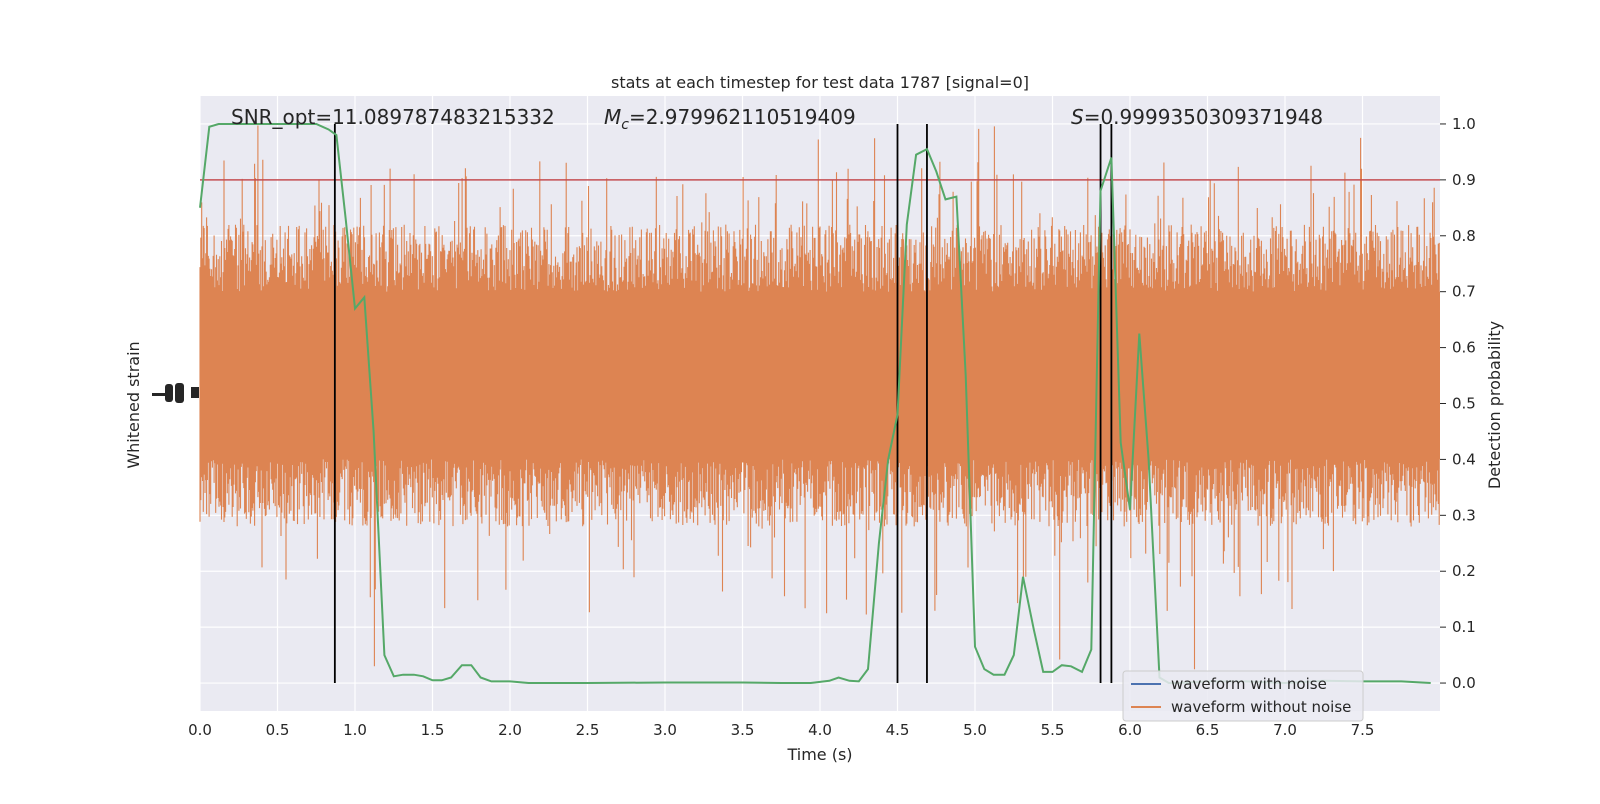  What do you see at coordinates (612, 117) in the screenshot?
I see `chirp-mass-symbol: M` at bounding box center [612, 117].